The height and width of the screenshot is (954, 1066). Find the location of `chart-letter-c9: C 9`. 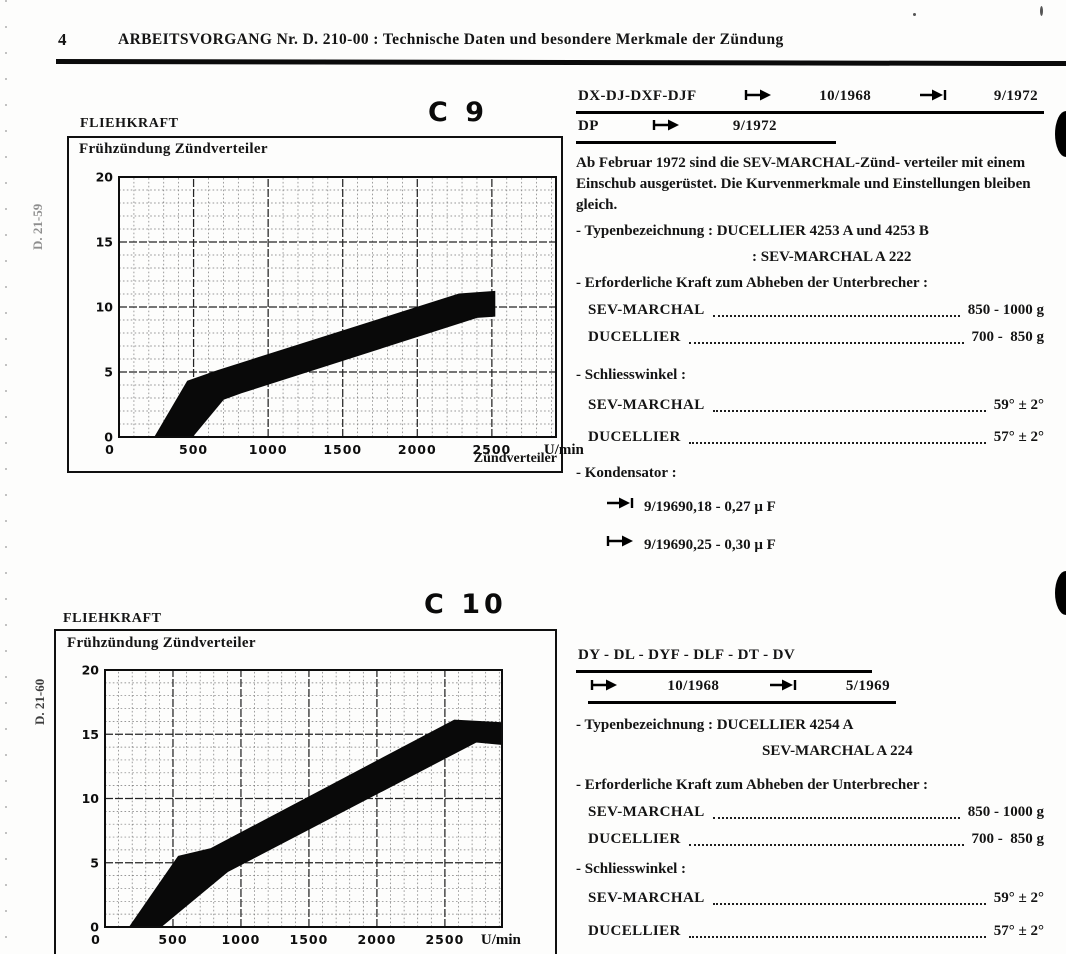

chart-letter-c9: C 9 is located at coordinates (458, 112).